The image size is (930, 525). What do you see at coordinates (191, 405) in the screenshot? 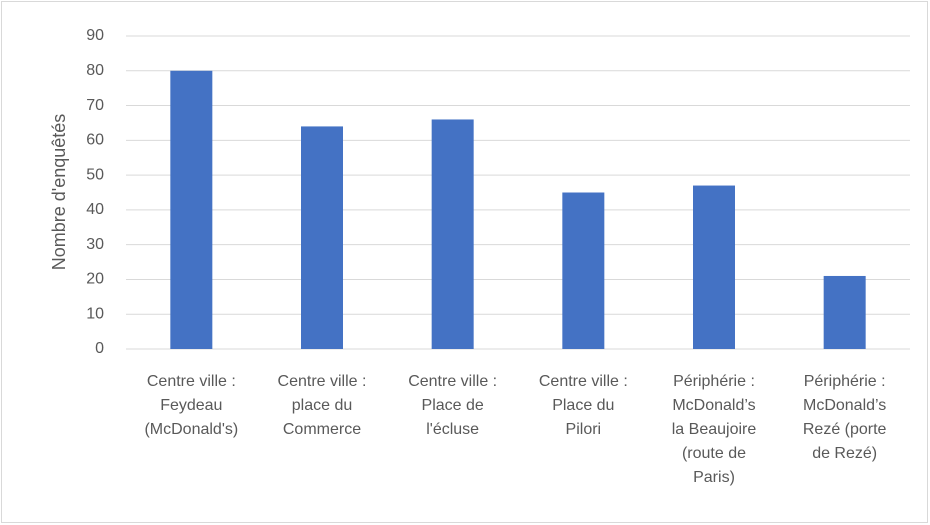
I see `x-tick-label: Centre ville : Feydeau (McDonald's)` at bounding box center [191, 405].